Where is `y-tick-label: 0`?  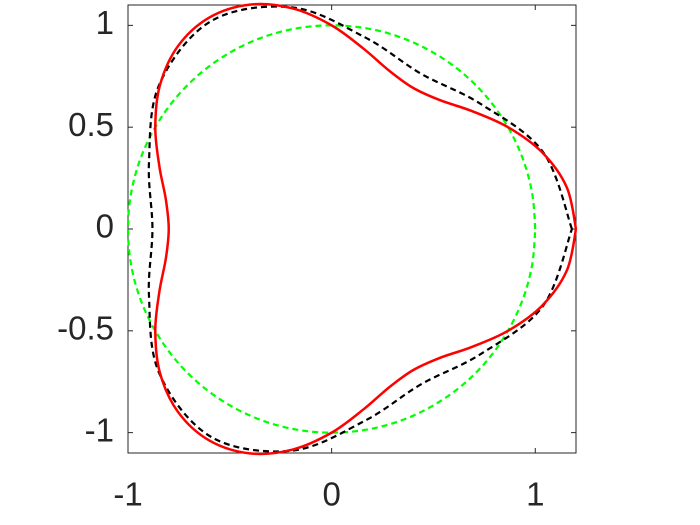 y-tick-label: 0 is located at coordinates (105, 226).